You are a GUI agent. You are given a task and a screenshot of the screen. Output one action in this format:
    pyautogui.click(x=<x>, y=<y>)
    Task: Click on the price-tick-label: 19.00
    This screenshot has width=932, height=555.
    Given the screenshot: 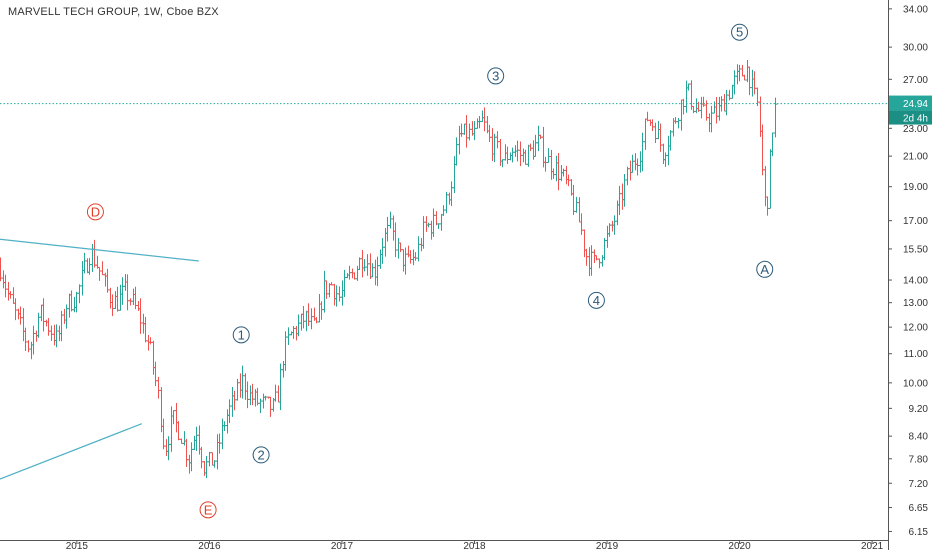 What is the action you would take?
    pyautogui.click(x=915, y=187)
    